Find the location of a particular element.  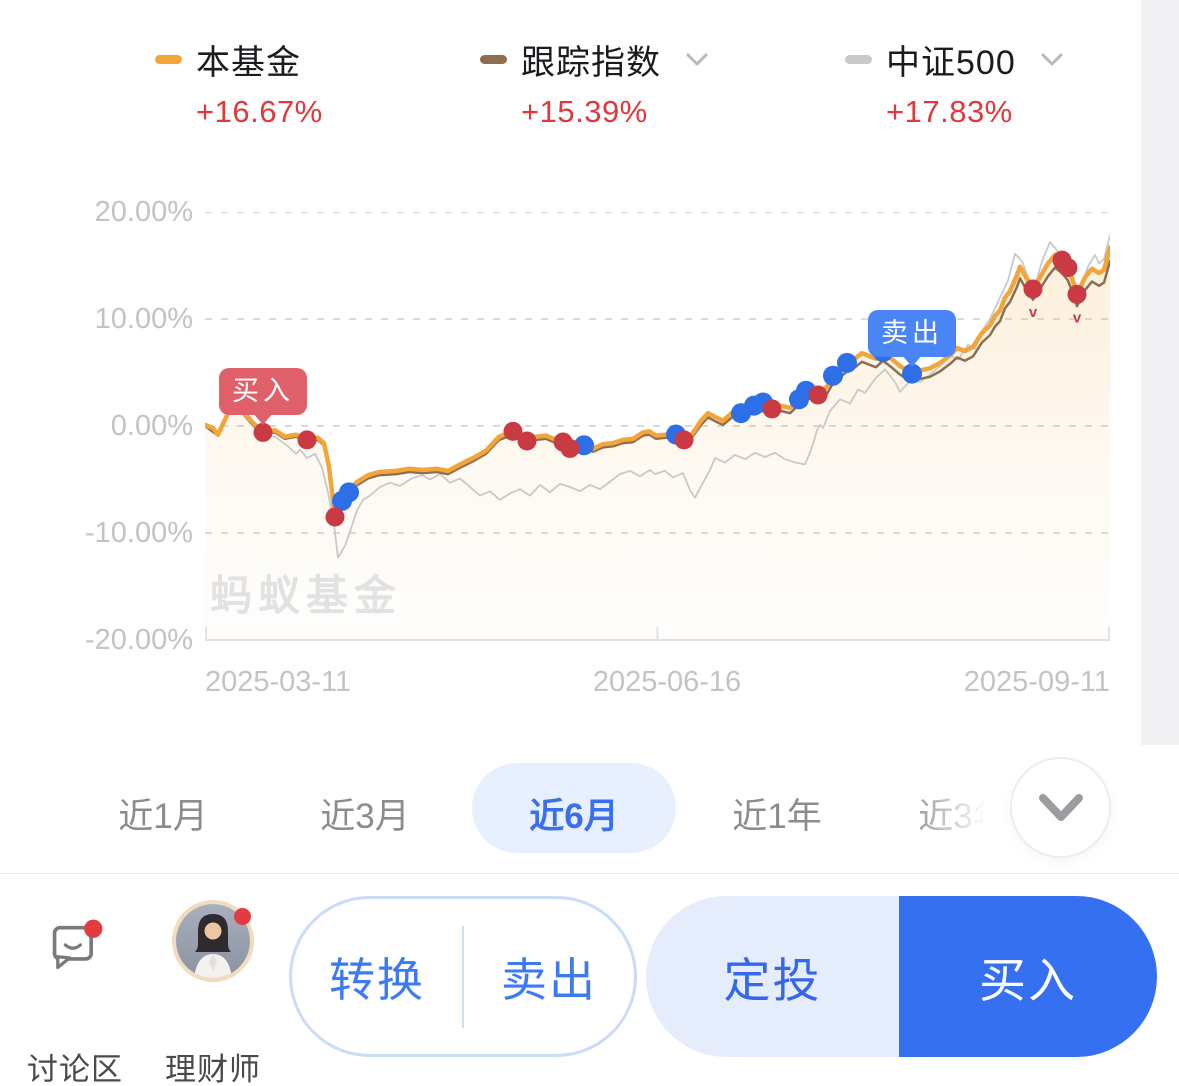

tab-fade-overlay is located at coordinates (961, 807).